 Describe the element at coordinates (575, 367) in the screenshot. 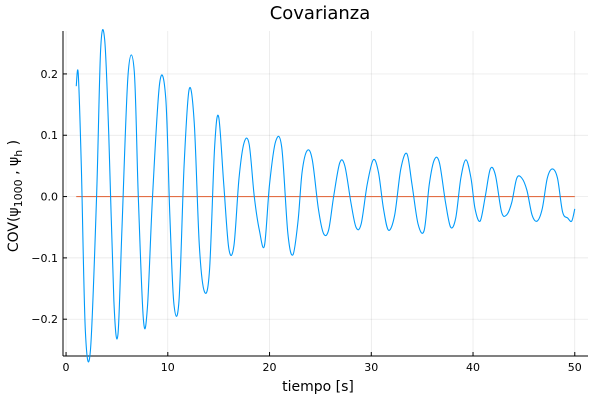

I see `x-tick-label: 50` at that location.